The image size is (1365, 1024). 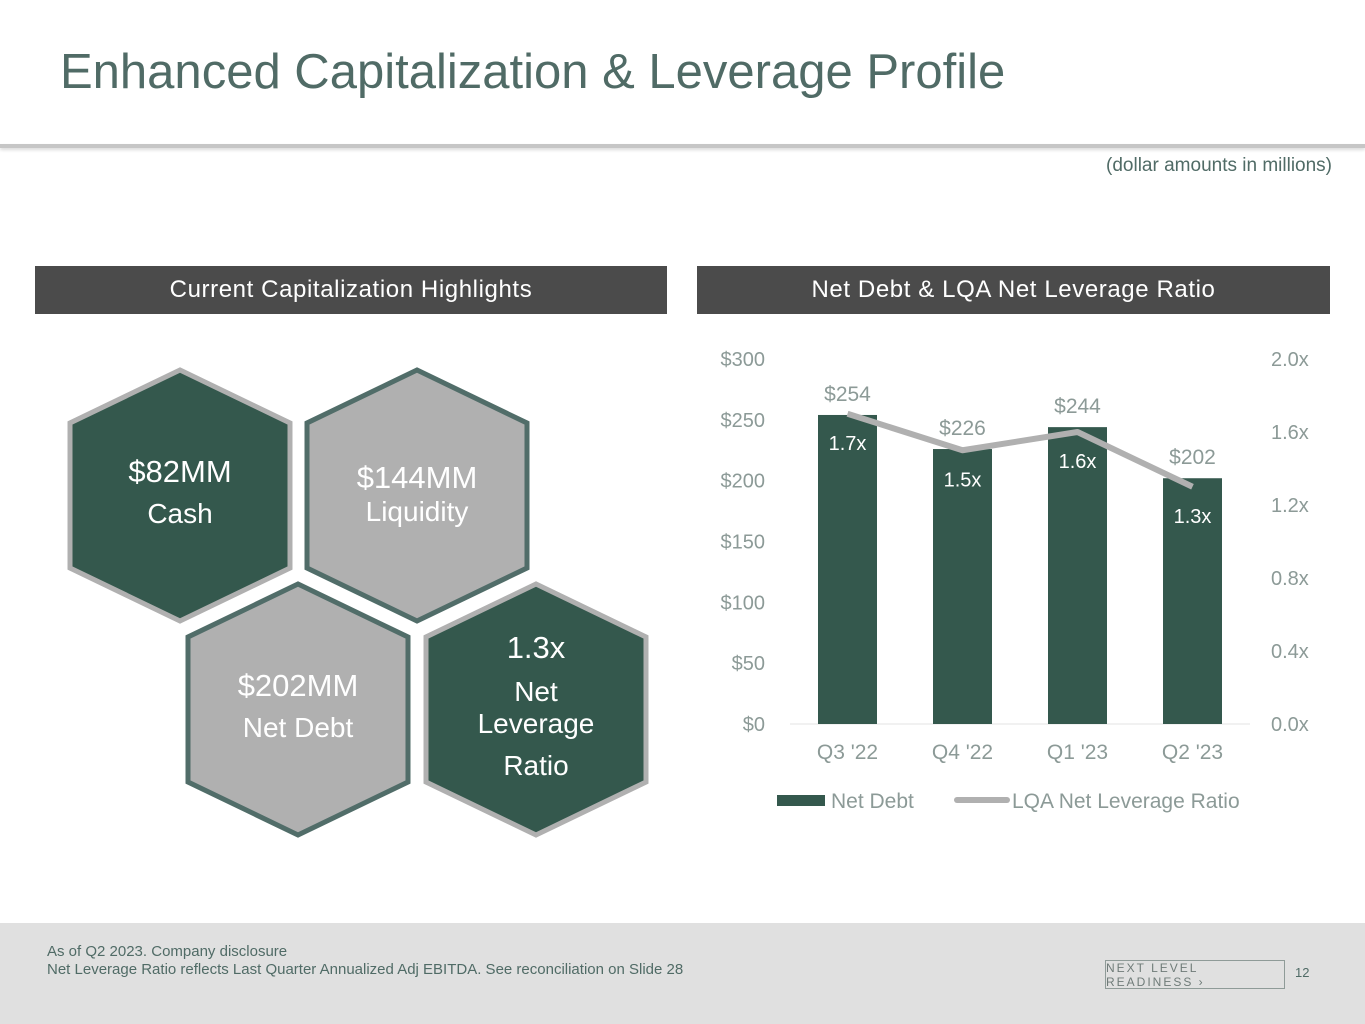 What do you see at coordinates (1192, 457) in the screenshot?
I see `bar-data-label: $202` at bounding box center [1192, 457].